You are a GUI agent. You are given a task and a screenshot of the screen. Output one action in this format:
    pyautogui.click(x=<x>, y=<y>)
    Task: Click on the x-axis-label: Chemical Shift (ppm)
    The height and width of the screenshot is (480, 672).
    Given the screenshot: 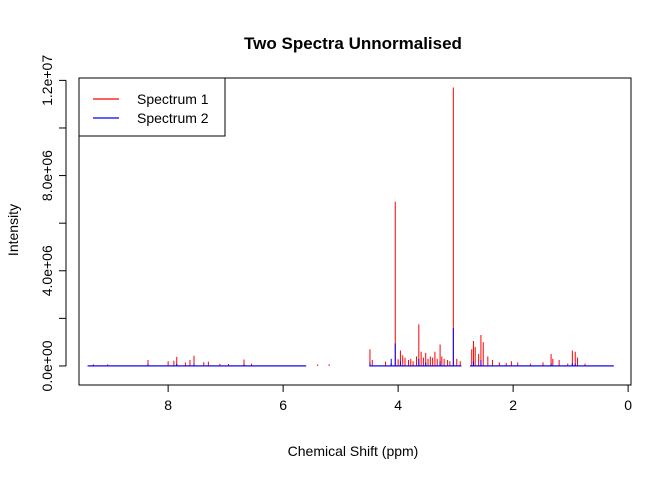 What is the action you would take?
    pyautogui.click(x=353, y=451)
    